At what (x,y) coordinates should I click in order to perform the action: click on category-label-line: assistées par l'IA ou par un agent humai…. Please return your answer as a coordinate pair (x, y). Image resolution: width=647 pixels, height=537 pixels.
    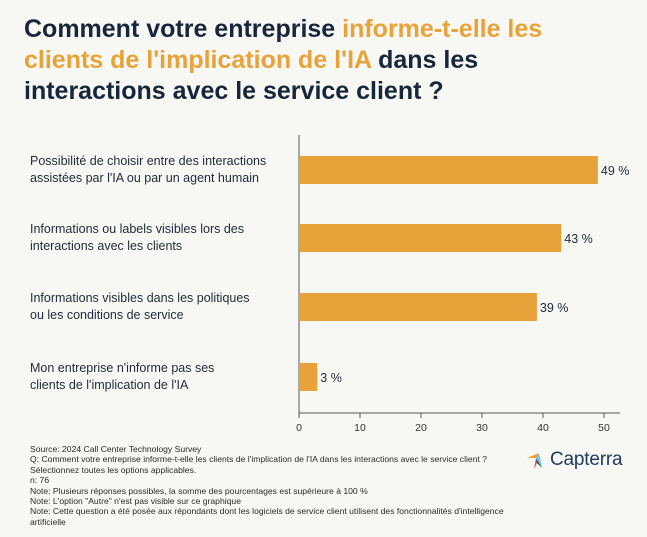
    Looking at the image, I should click on (144, 178).